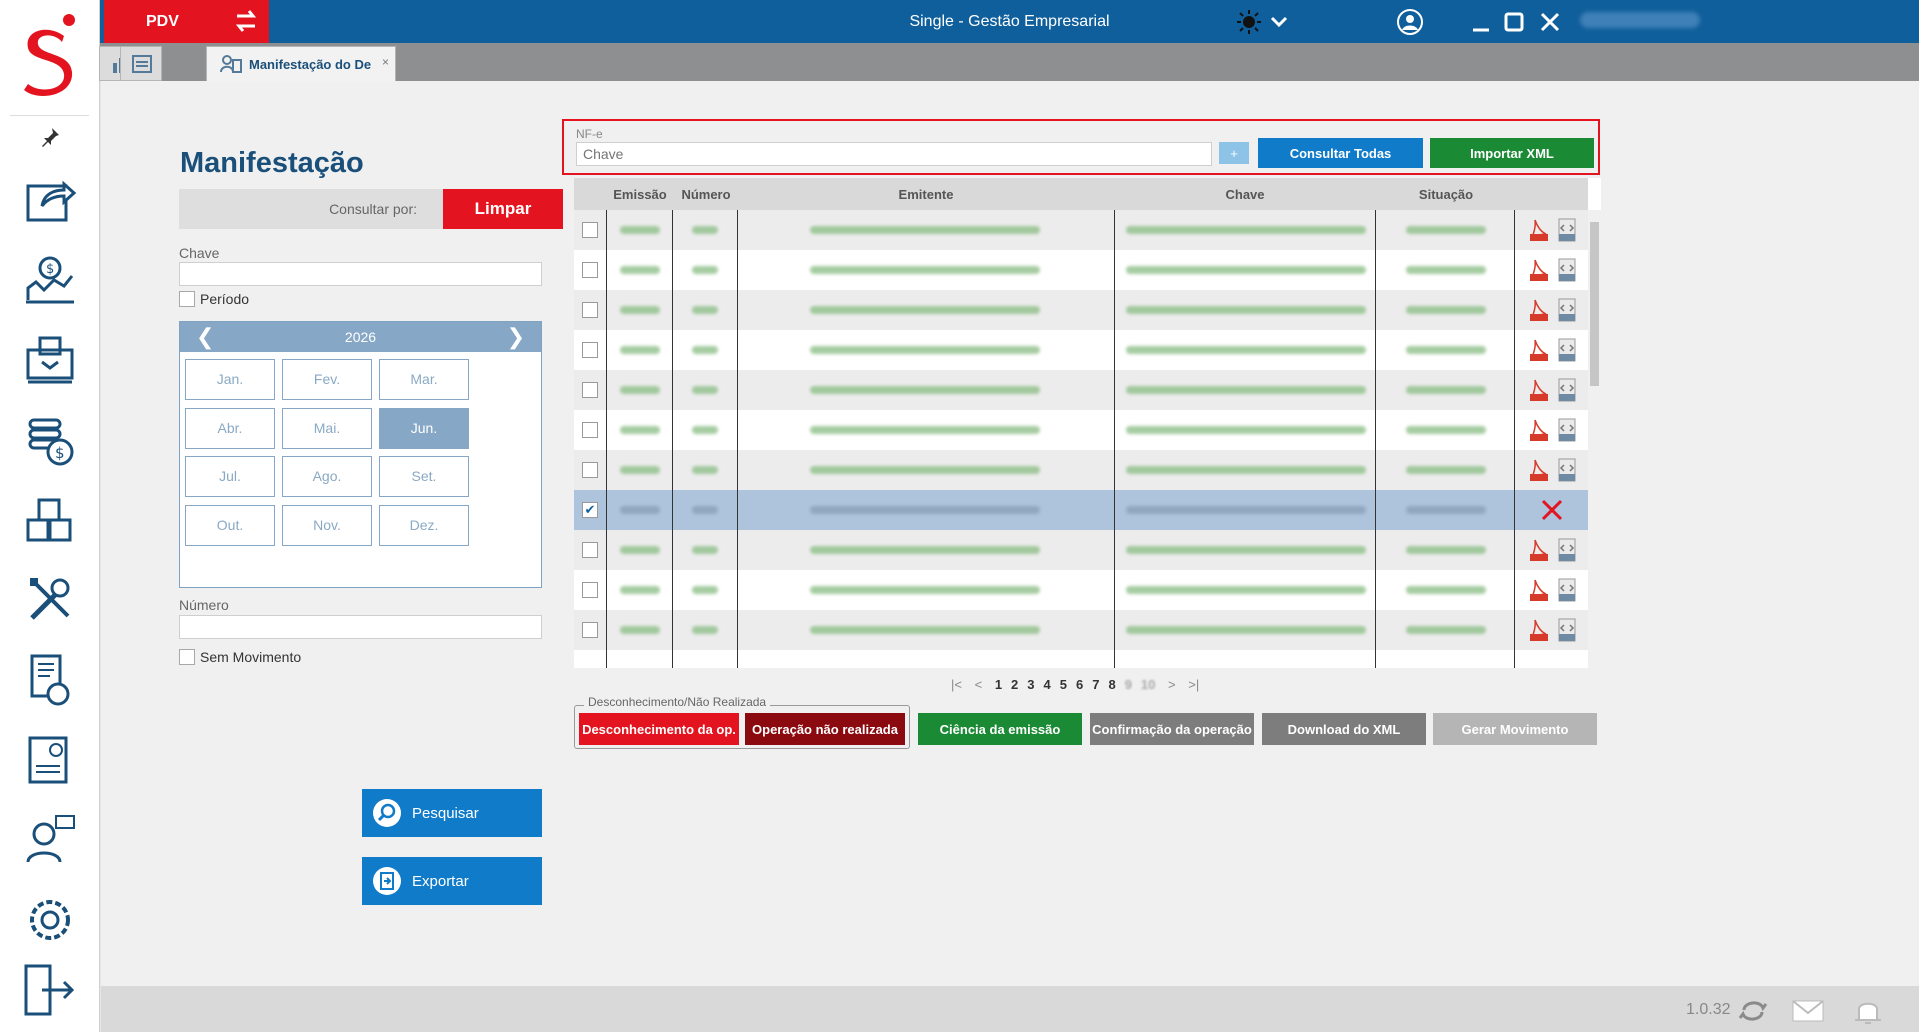 The width and height of the screenshot is (1919, 1032). I want to click on theme-sun-icon, so click(1249, 22).